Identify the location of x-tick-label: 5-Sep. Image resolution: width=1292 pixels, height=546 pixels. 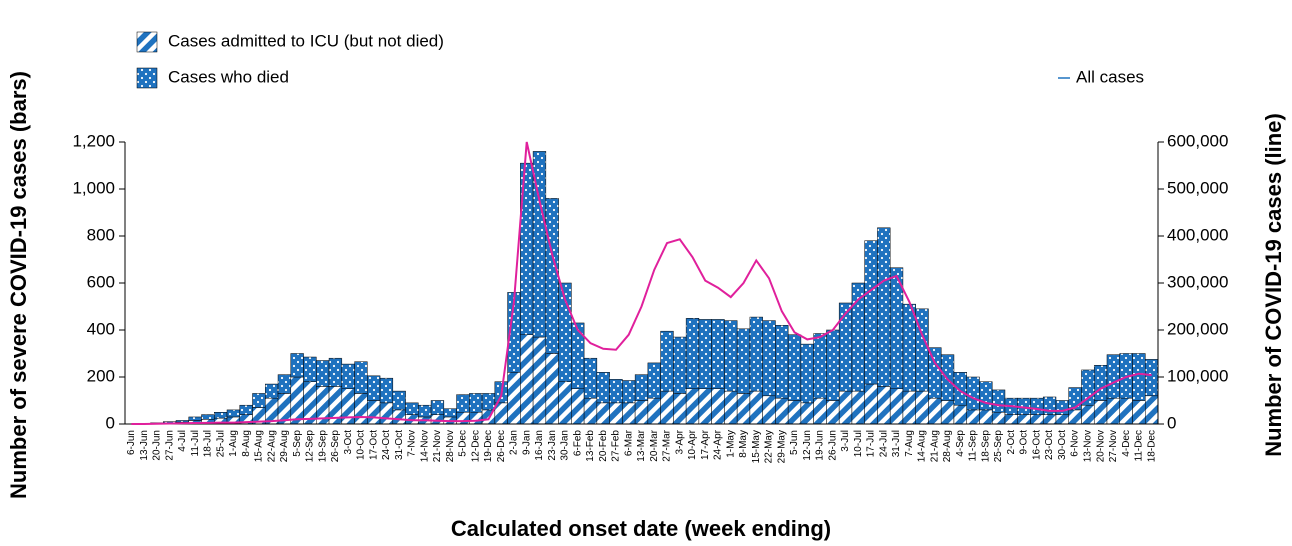
(297, 443).